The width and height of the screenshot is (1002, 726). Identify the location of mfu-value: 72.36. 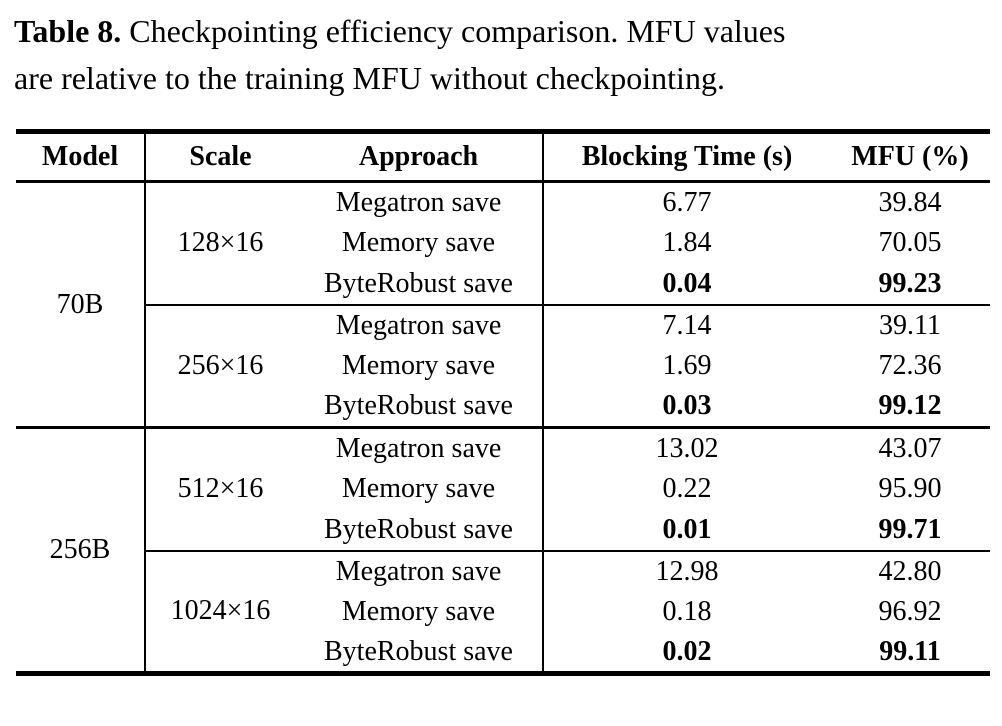
(910, 365).